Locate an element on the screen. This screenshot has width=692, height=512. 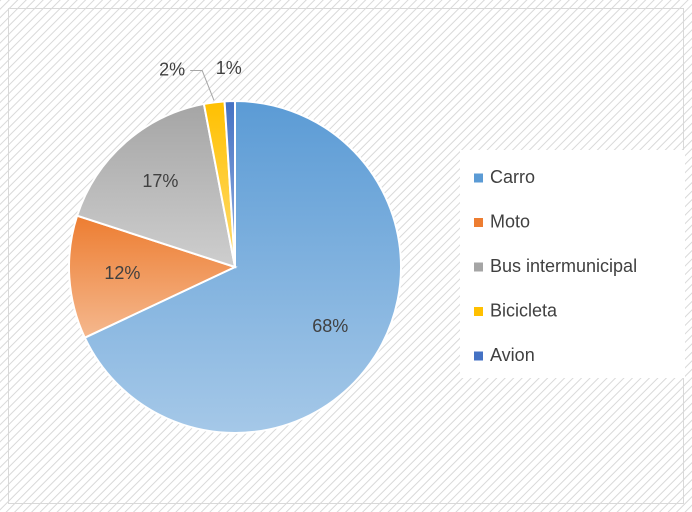
leader-line is located at coordinates (202, 85).